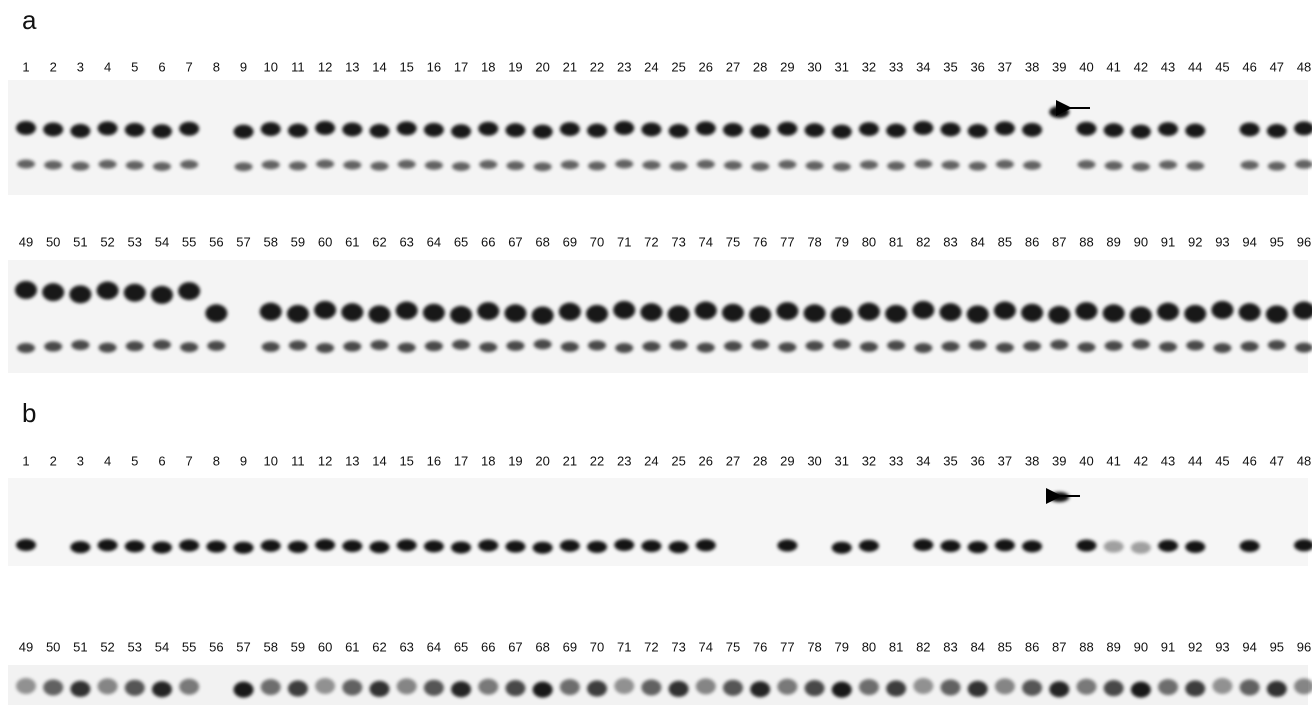  Describe the element at coordinates (950, 460) in the screenshot. I see `lane-number: 35` at that location.